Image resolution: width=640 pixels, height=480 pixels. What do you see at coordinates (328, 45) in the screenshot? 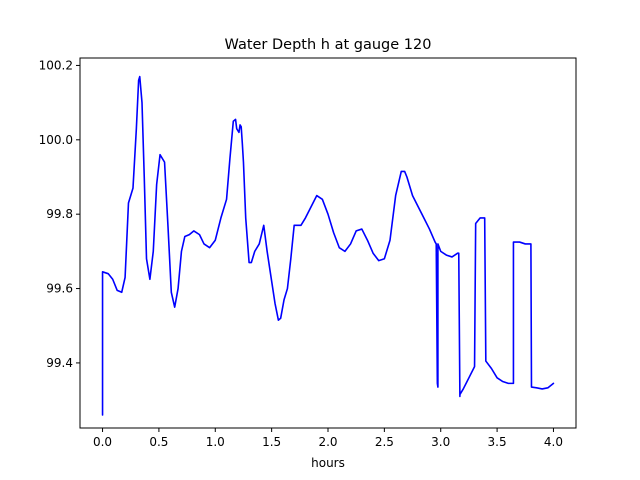
I see `chart-title: Water Depth h at gauge 120` at bounding box center [328, 45].